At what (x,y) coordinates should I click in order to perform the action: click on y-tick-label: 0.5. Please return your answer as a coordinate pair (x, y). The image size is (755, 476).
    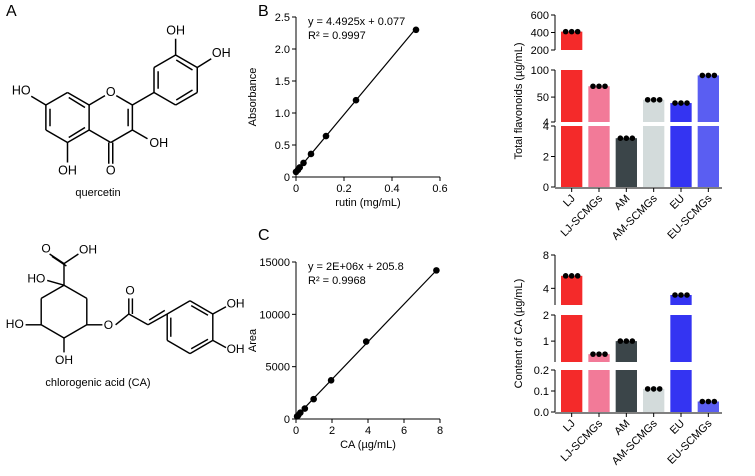
    Looking at the image, I should click on (282, 146).